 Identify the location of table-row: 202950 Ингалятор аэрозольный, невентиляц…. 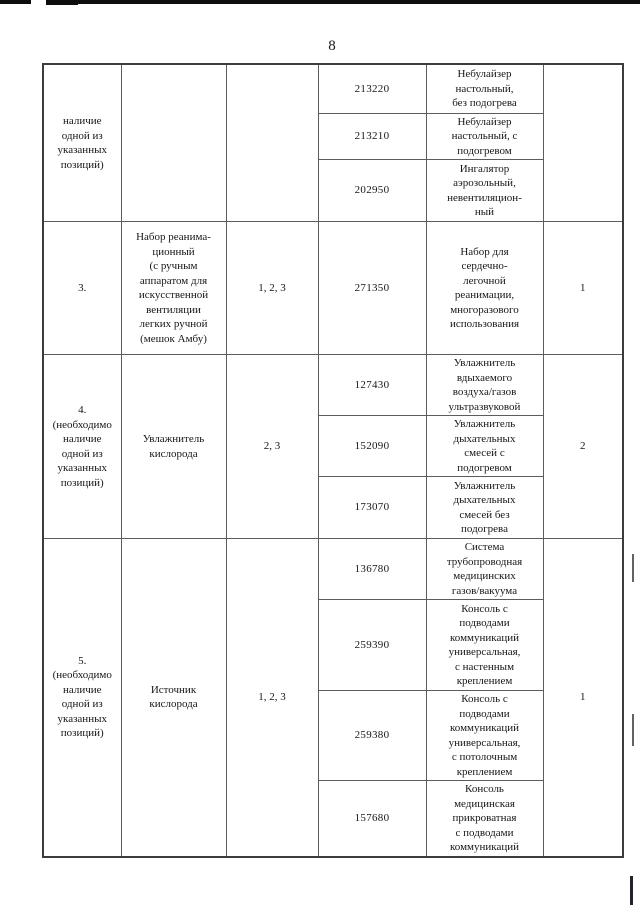
(333, 190).